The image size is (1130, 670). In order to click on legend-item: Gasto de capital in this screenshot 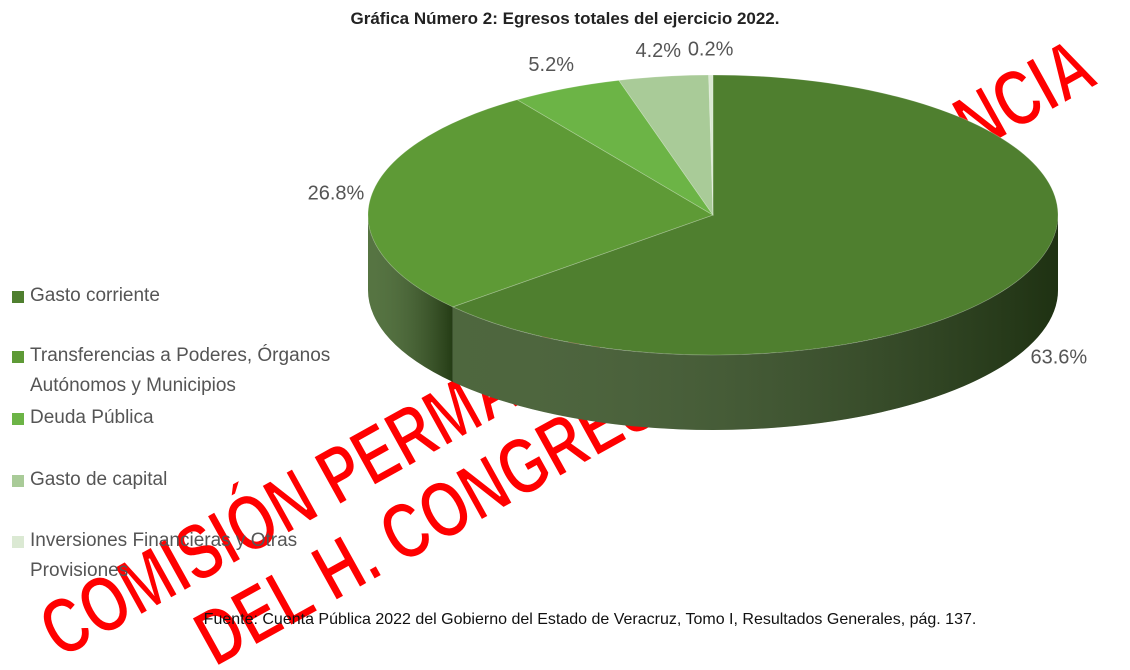, I will do `click(197, 480)`.